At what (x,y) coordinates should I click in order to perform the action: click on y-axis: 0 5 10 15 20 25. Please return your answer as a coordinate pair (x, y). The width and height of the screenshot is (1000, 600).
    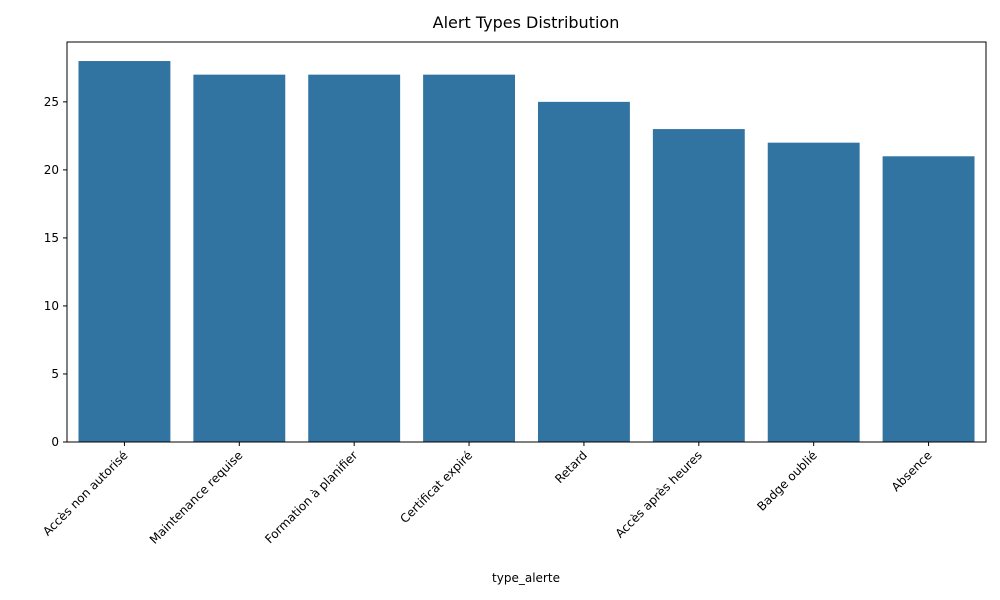
    Looking at the image, I should click on (55, 272).